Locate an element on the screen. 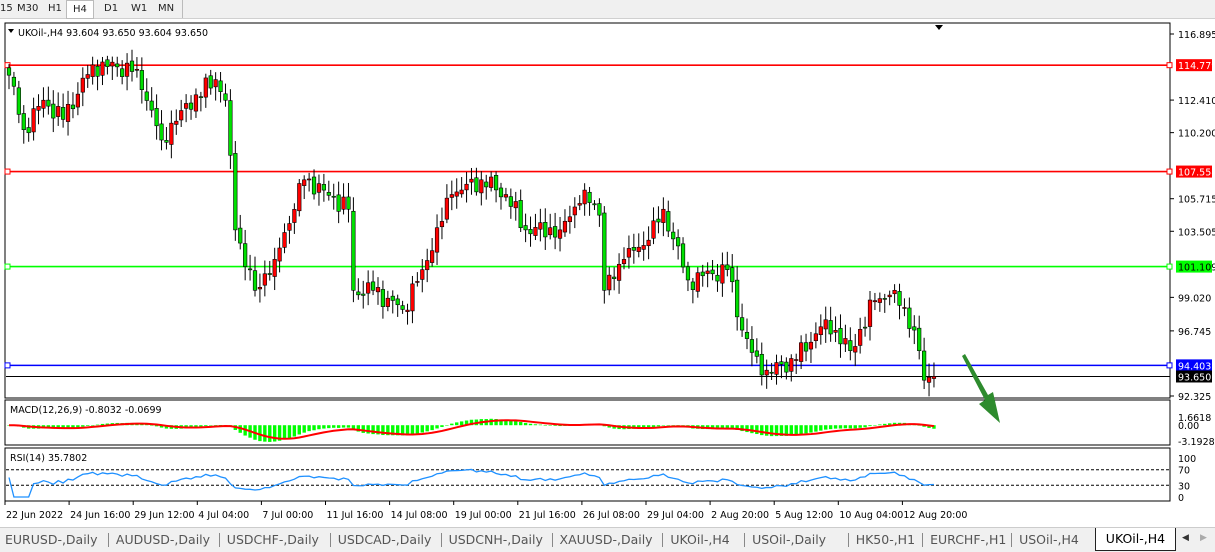 This screenshot has height=552, width=1215. tab-hk50-h1: HK50-,H1 is located at coordinates (885, 539).